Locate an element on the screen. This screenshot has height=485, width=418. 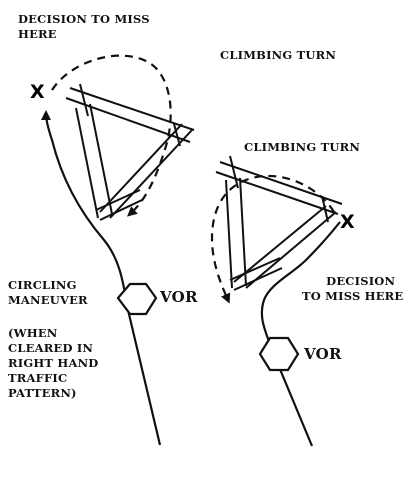
when-cleared-line-1: (WHEN is located at coordinates (33, 333).